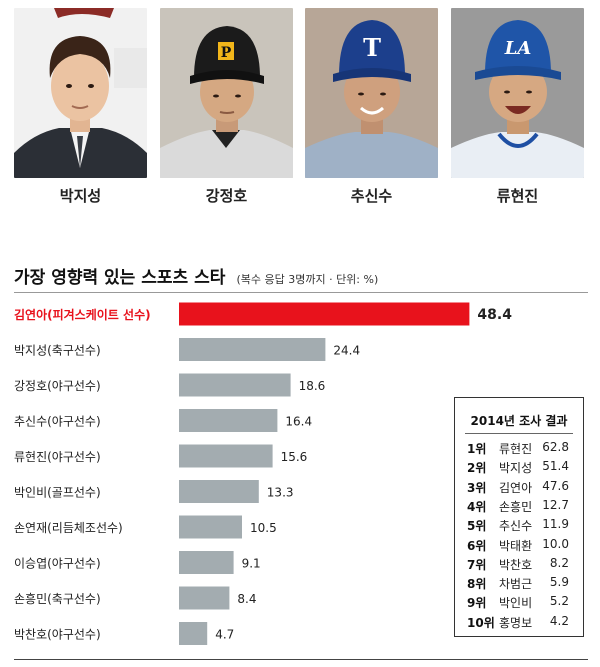 This screenshot has height=667, width=600. I want to click on percent-value: 5.9, so click(559, 582).